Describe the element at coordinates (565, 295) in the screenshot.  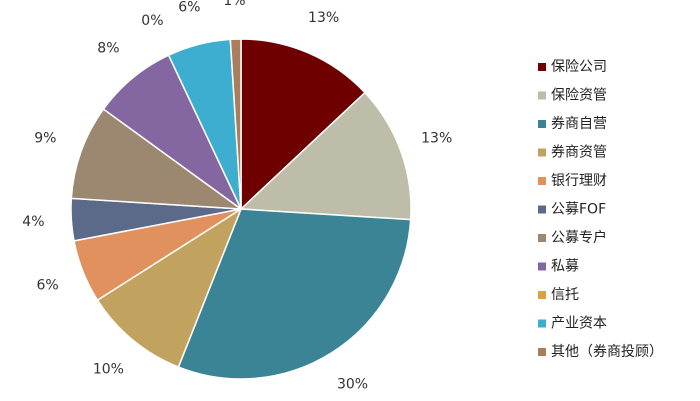
I see `legend-label: 信托` at that location.